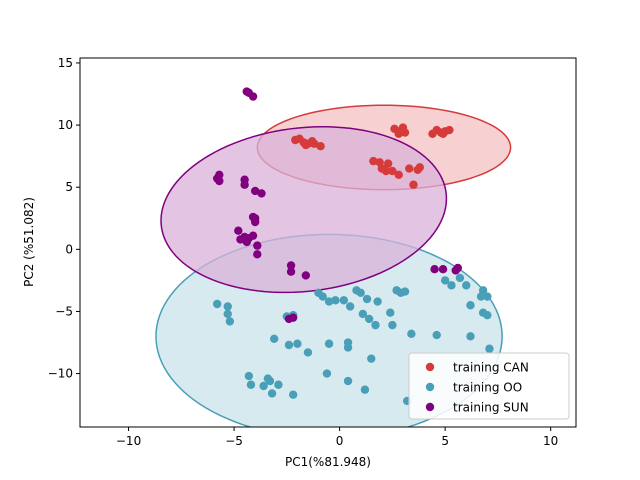  Describe the element at coordinates (29, 242) in the screenshot. I see `y-axis-label: PC2 (%51.082)` at that location.